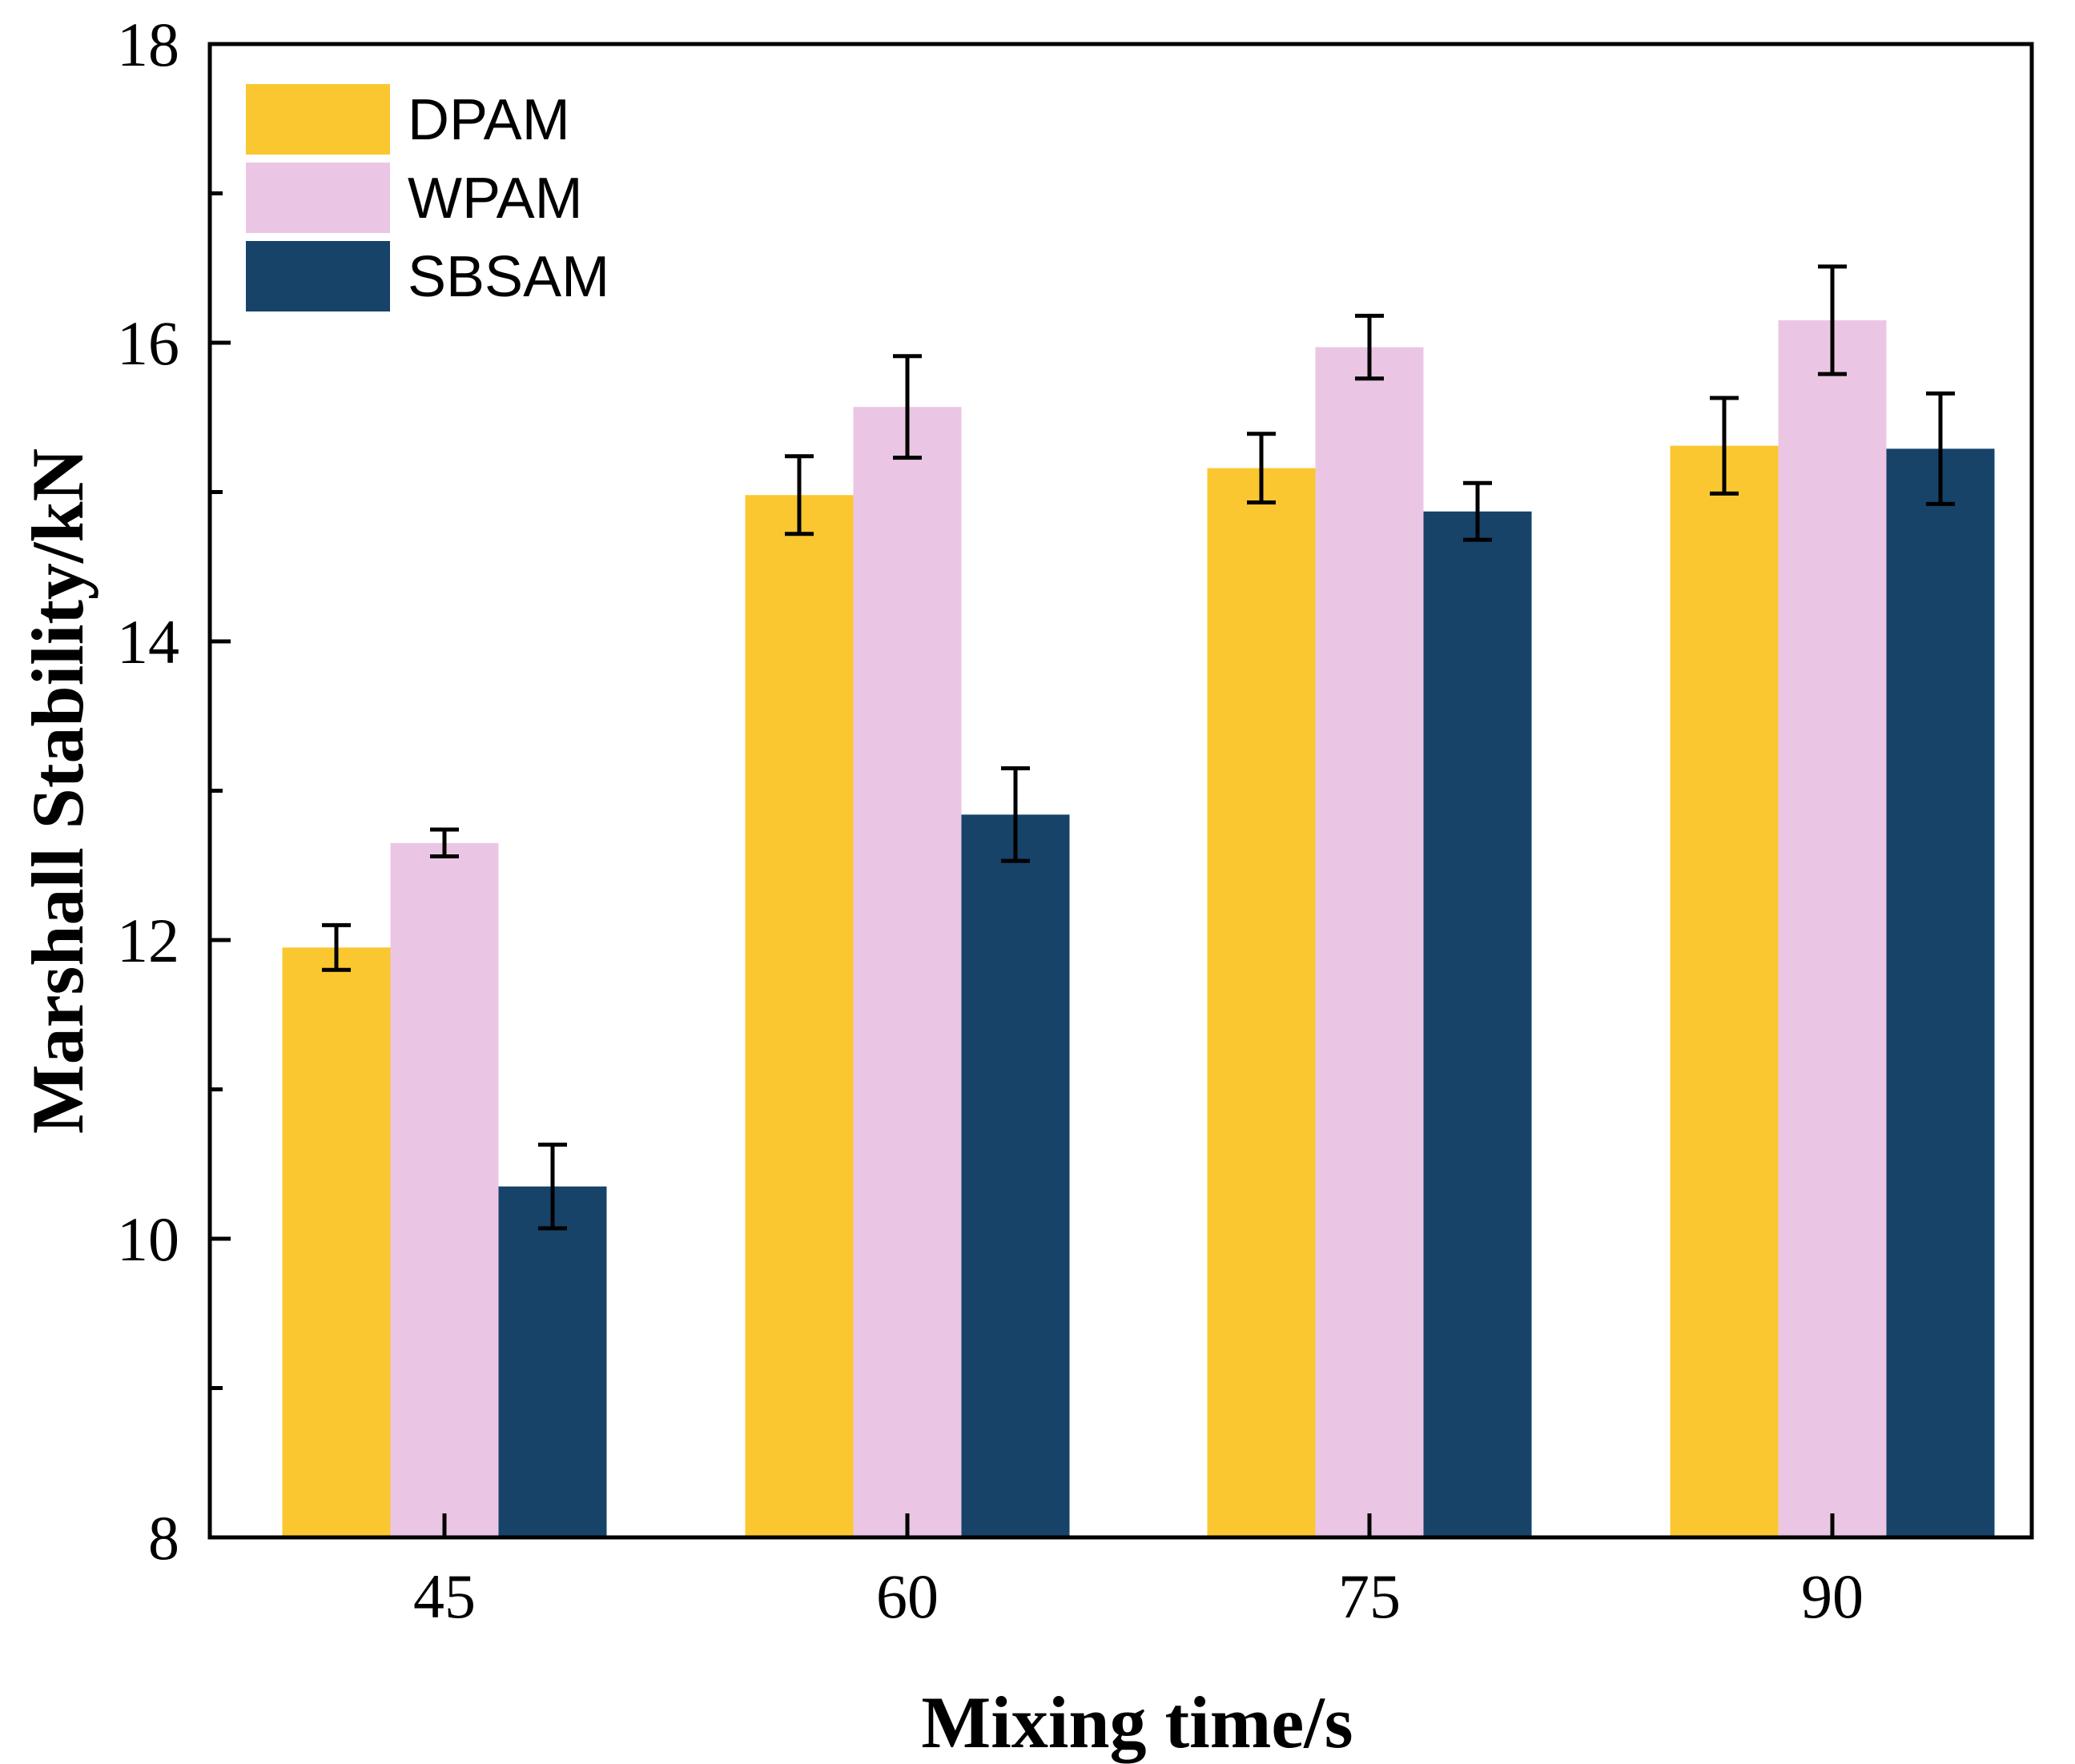 The image size is (2075, 1764). What do you see at coordinates (1369, 1596) in the screenshot?
I see `x-tick-label-75: 75` at bounding box center [1369, 1596].